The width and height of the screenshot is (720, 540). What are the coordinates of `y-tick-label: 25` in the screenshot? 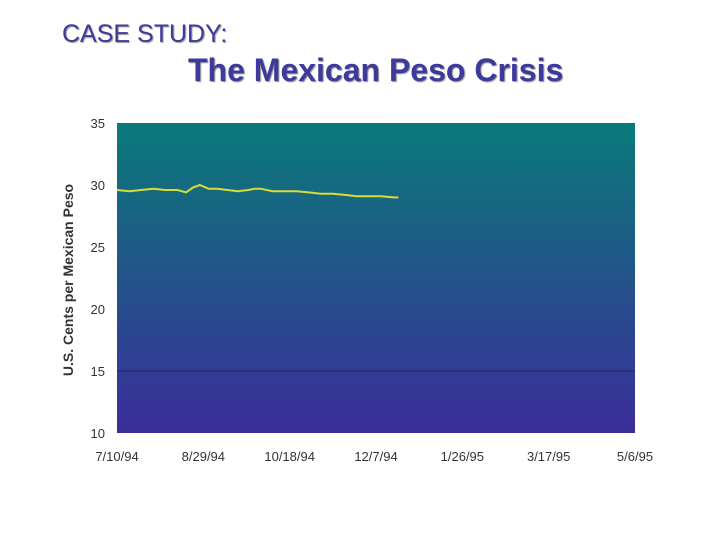 It's located at (98, 247).